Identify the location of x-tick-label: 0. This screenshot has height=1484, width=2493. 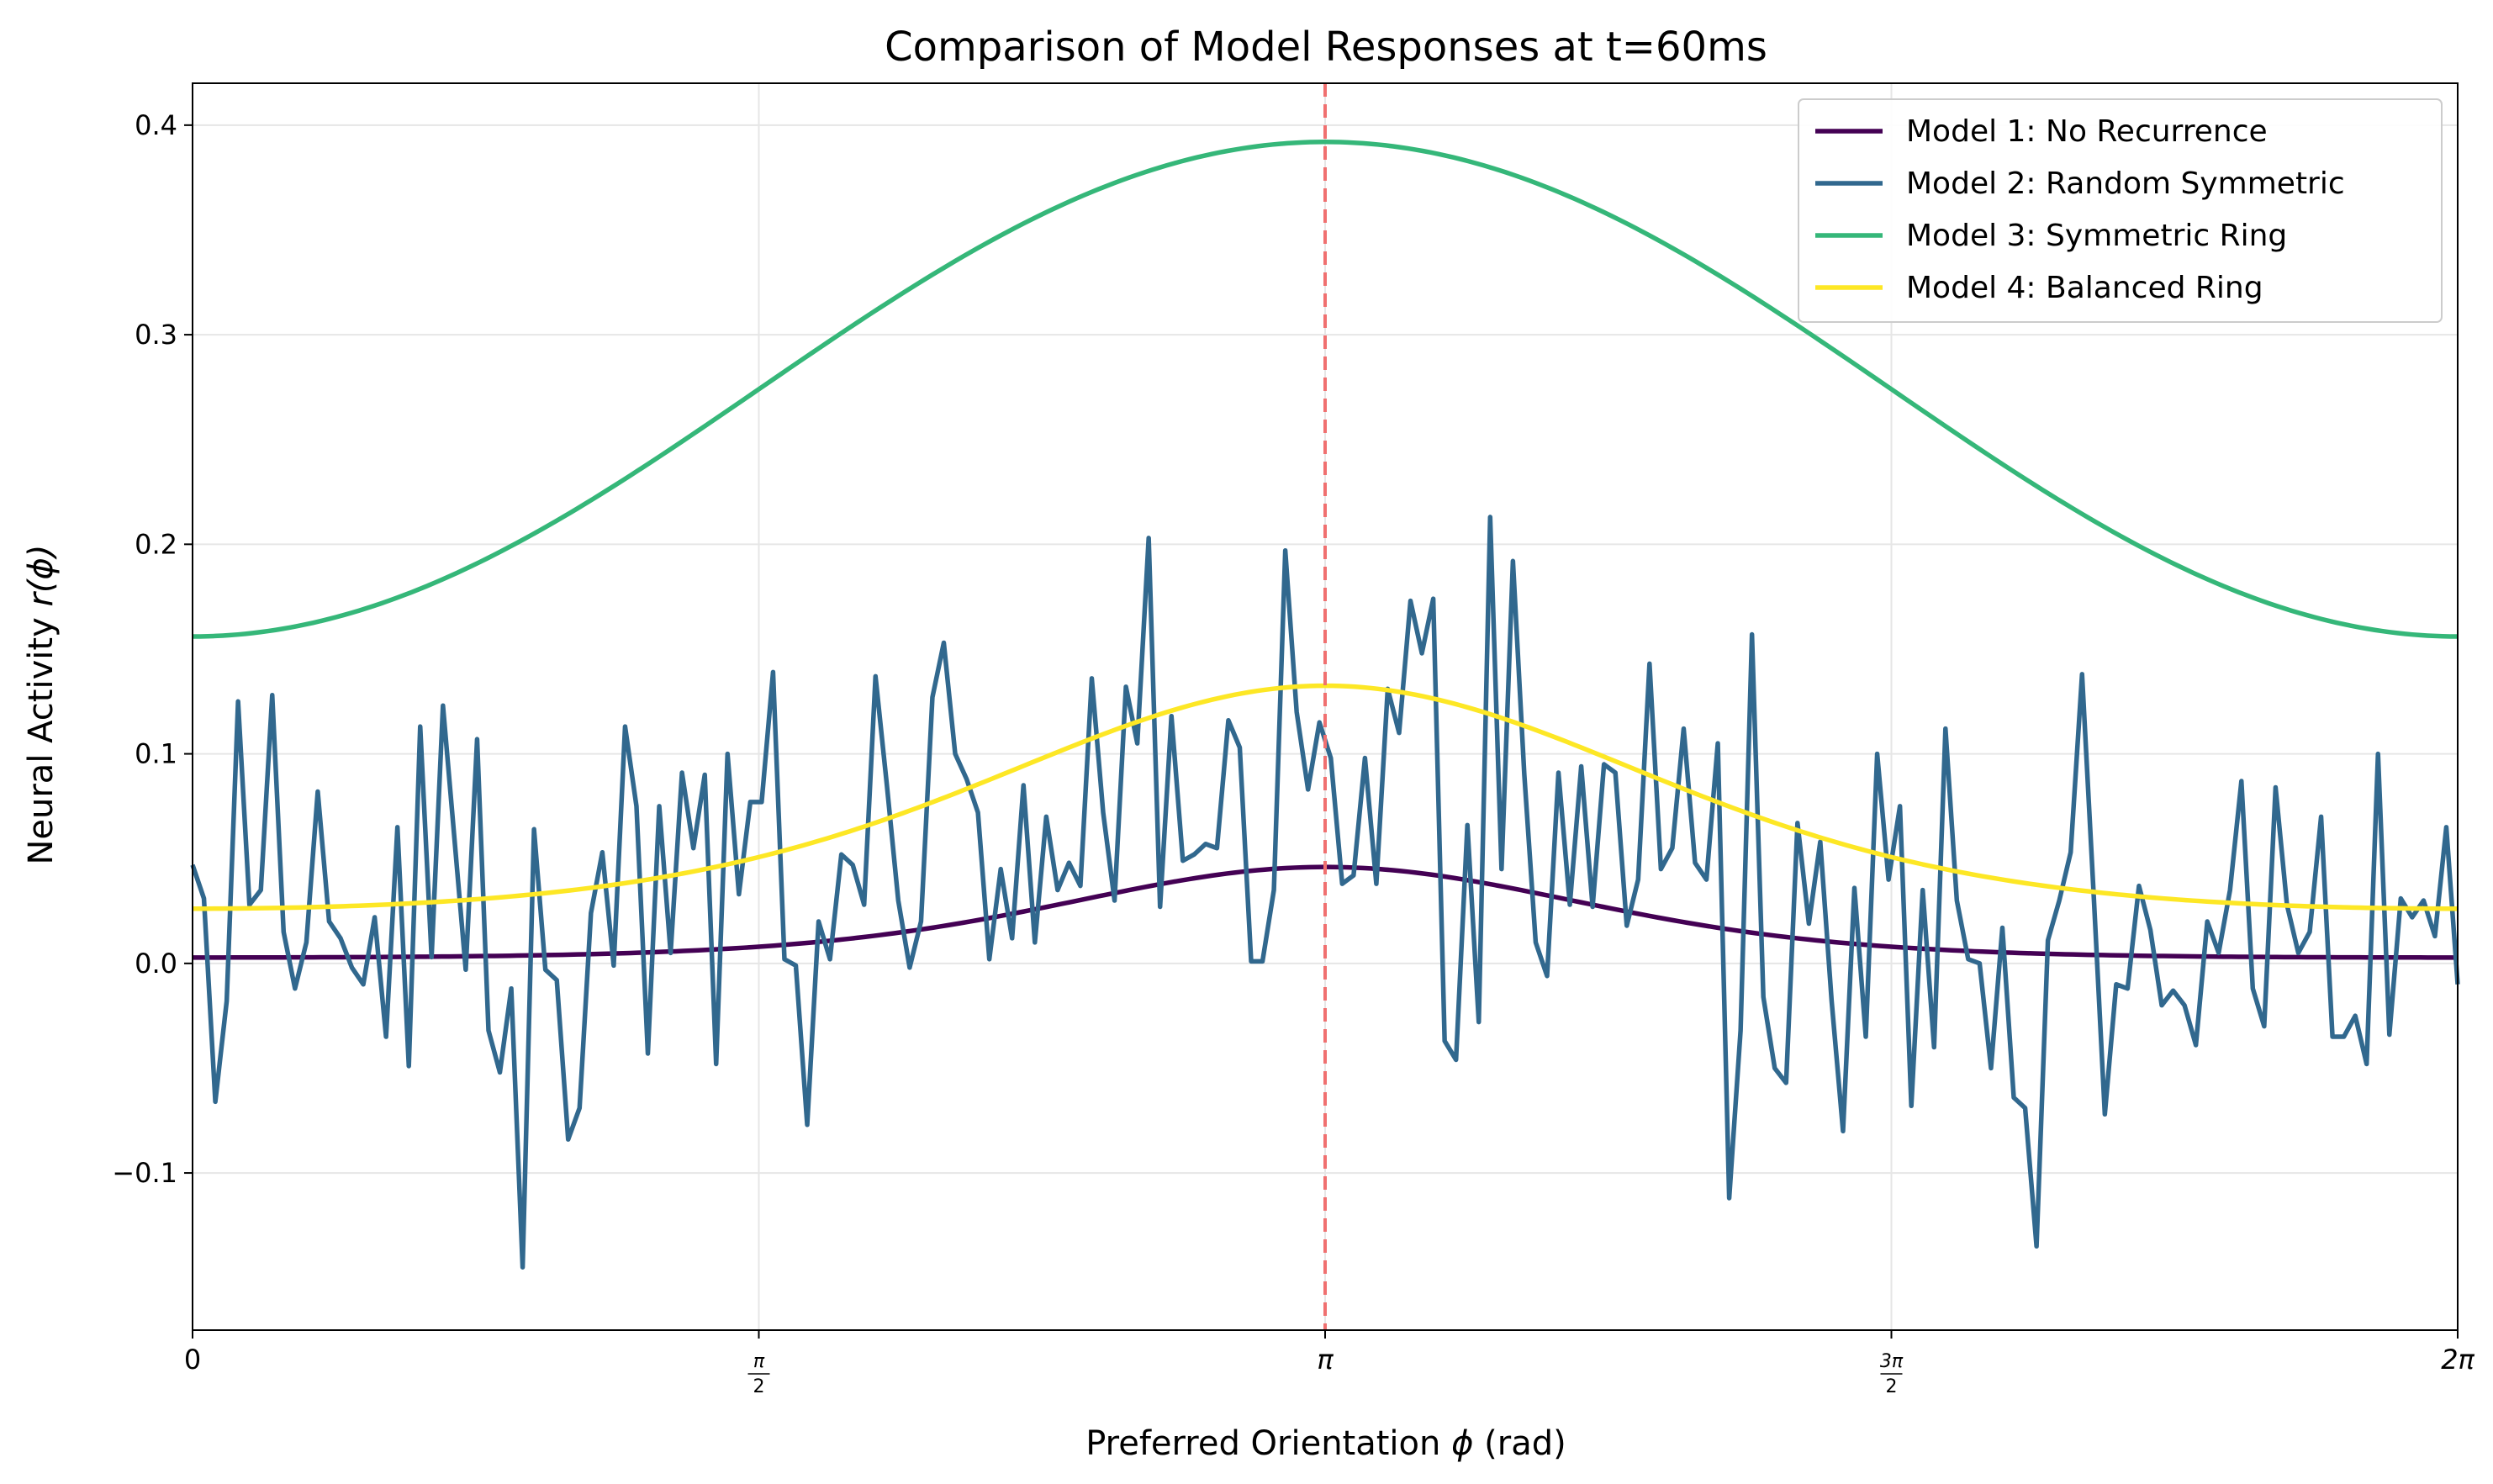
(193, 1360).